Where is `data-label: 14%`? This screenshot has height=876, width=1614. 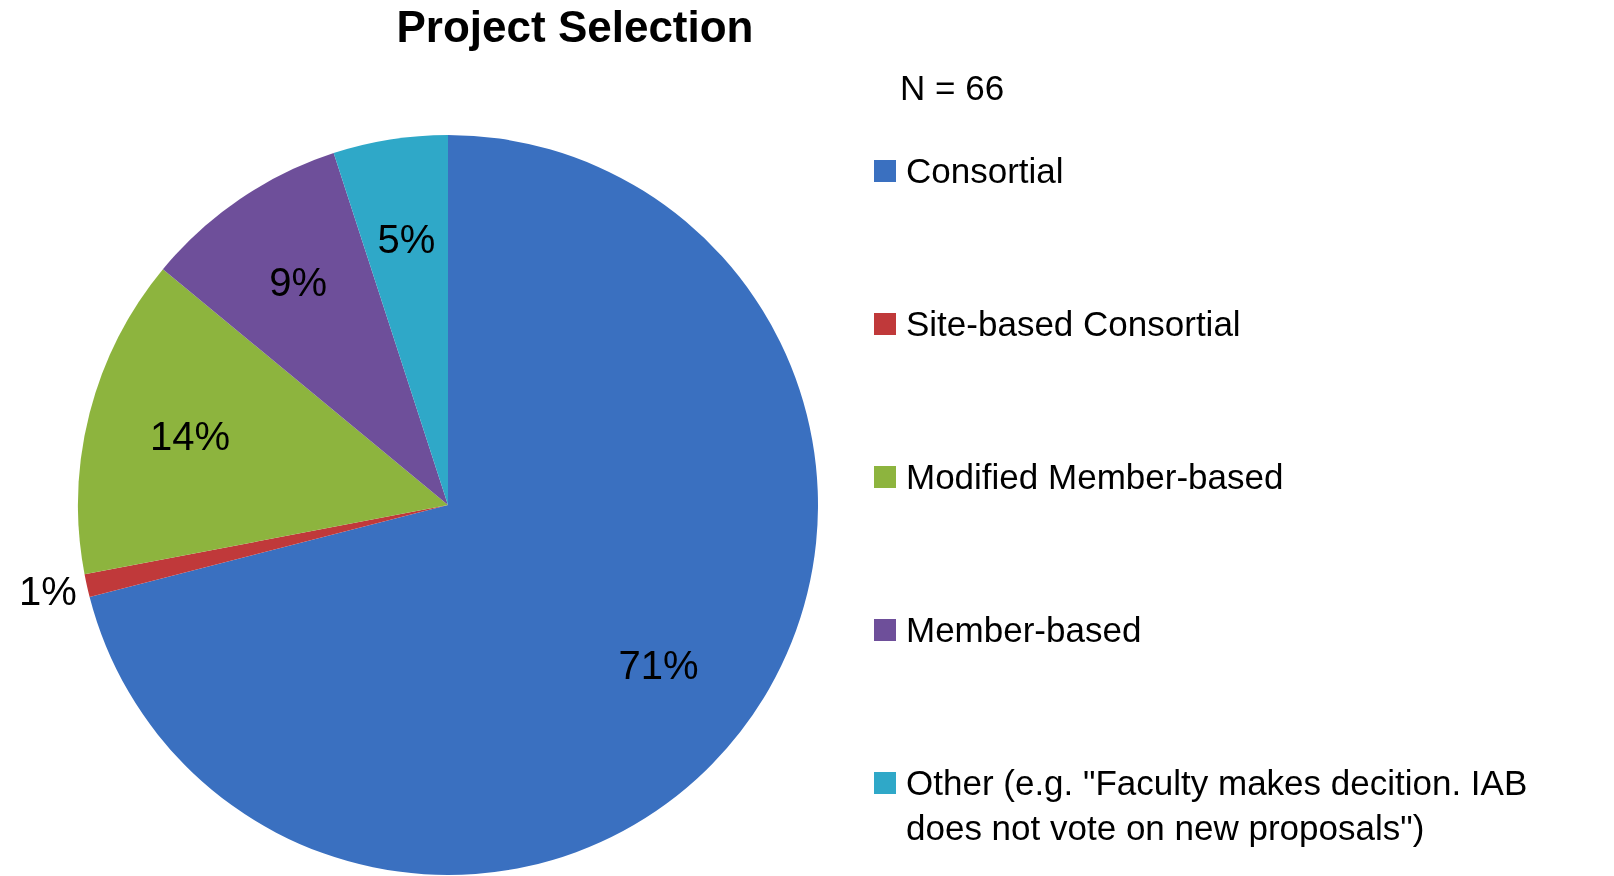
data-label: 14% is located at coordinates (189, 435).